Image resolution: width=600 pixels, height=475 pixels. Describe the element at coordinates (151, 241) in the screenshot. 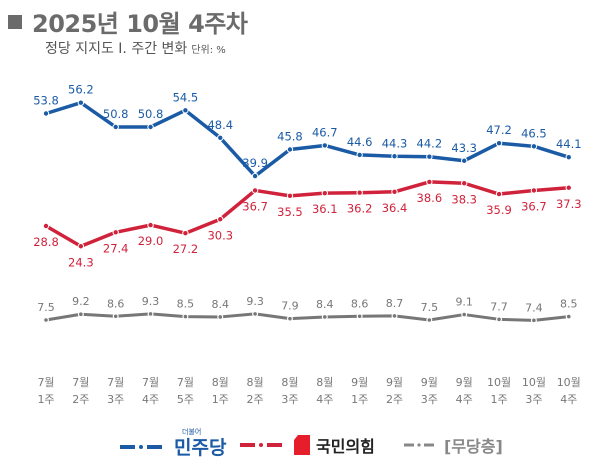

I see `data-label-ppp: 29.0` at that location.